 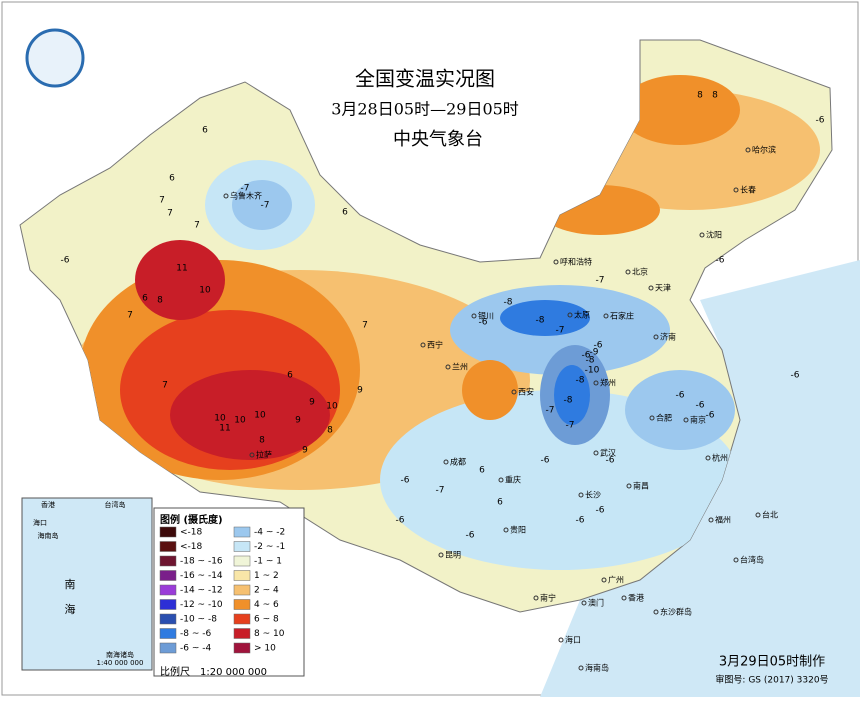 I want to click on city-label: 郑州, so click(x=608, y=383).